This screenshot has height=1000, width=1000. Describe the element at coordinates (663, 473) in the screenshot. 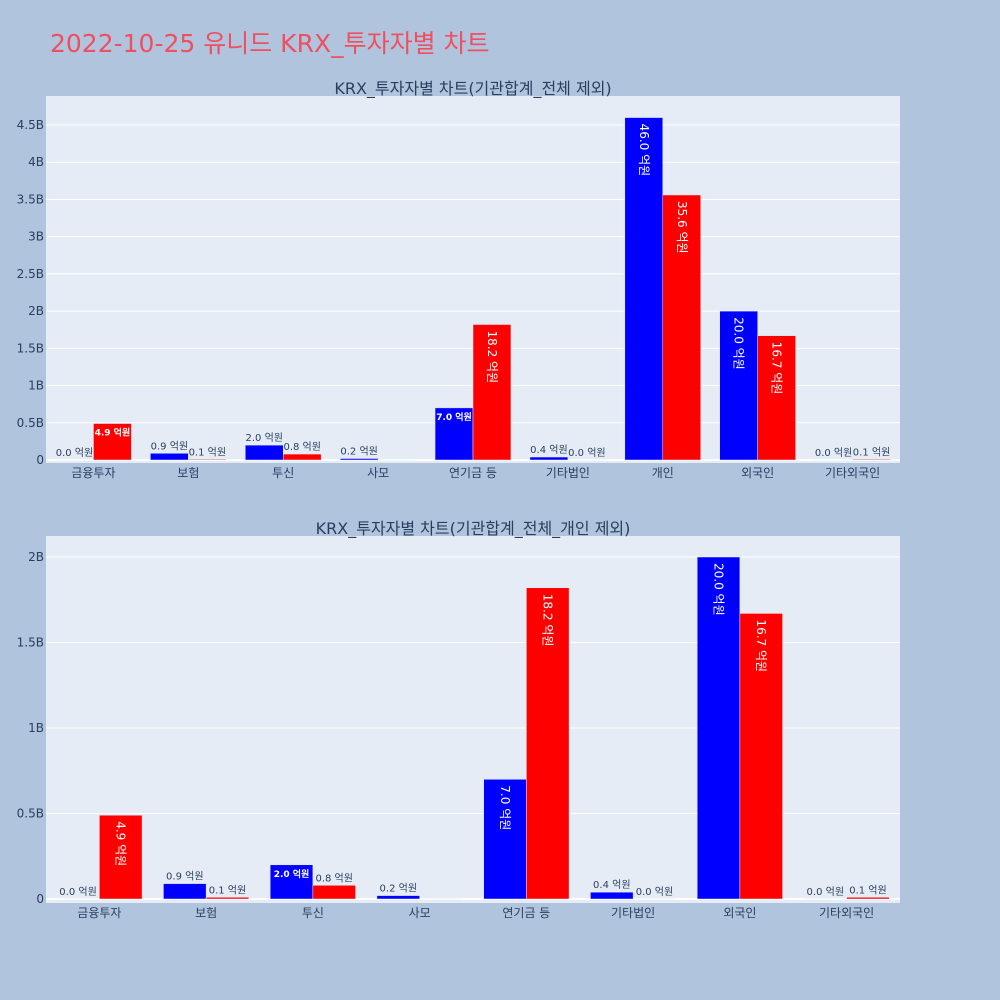

I see `x-tick-label: 개인` at that location.